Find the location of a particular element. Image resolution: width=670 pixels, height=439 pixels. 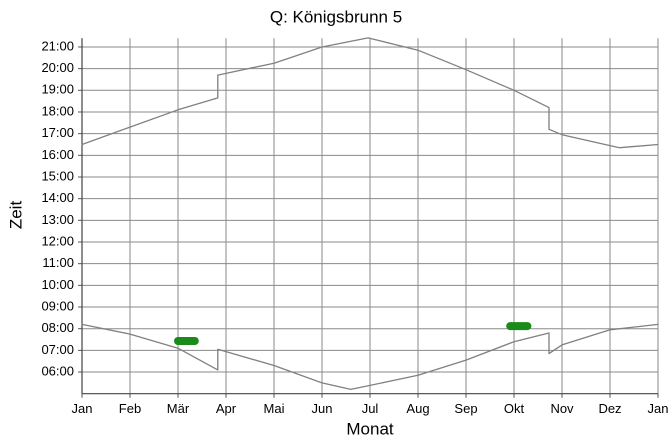

x-tick-label: Aug is located at coordinates (417, 408).